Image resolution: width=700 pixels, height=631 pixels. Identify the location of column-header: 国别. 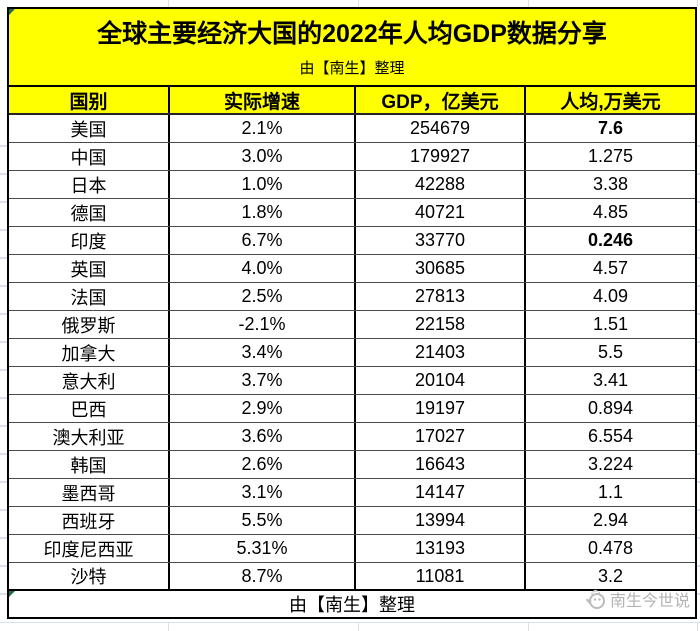
(88, 102).